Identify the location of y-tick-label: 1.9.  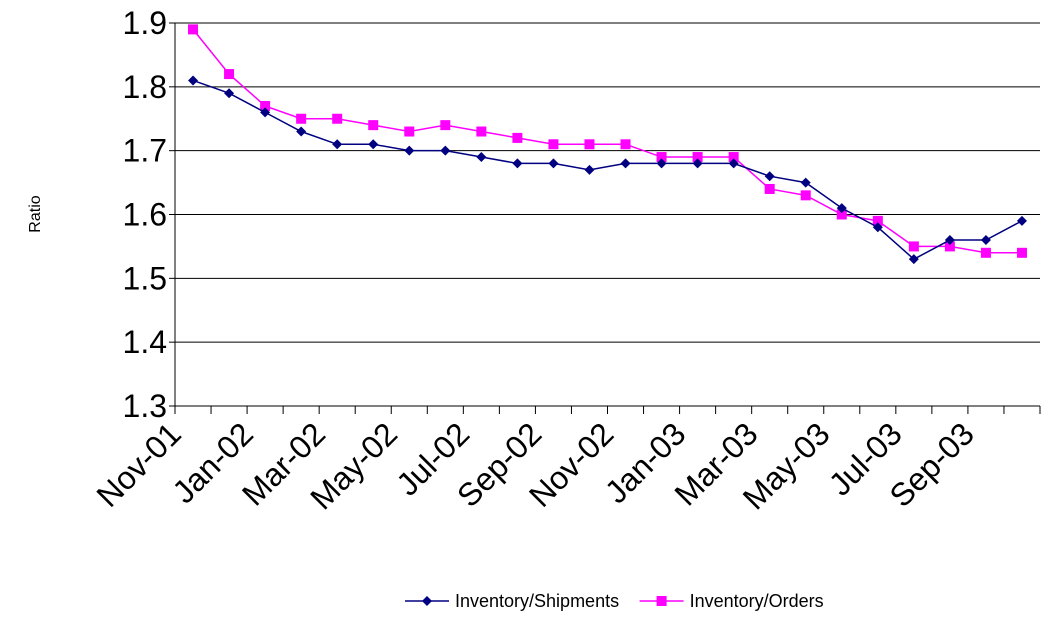
(145, 23).